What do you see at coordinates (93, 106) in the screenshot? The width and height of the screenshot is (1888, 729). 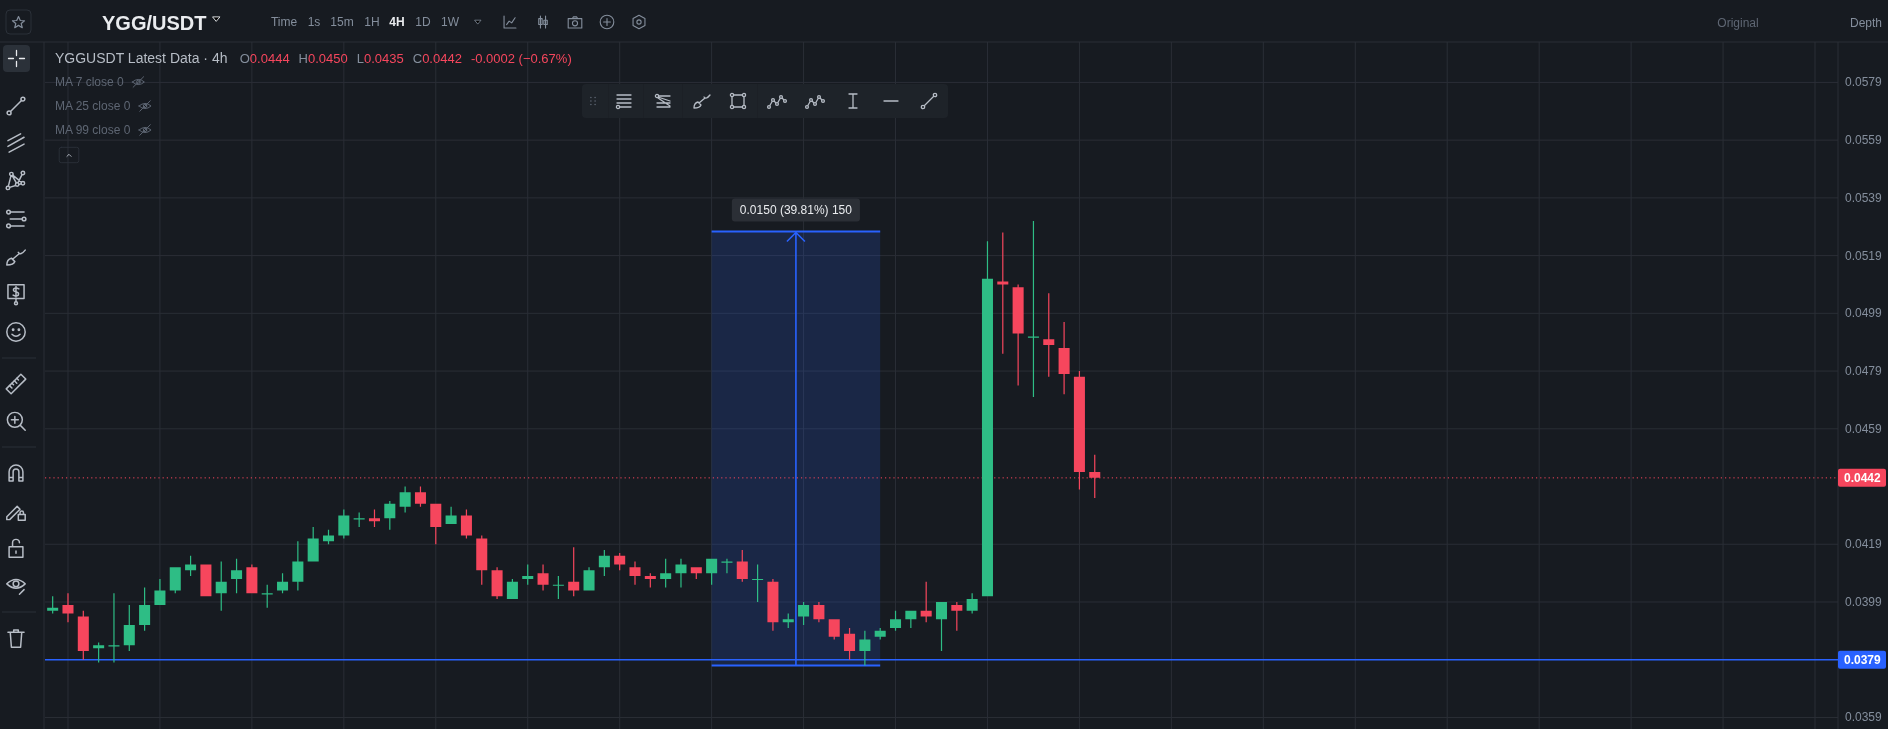 I see `annotation: MA 25 close 0` at bounding box center [93, 106].